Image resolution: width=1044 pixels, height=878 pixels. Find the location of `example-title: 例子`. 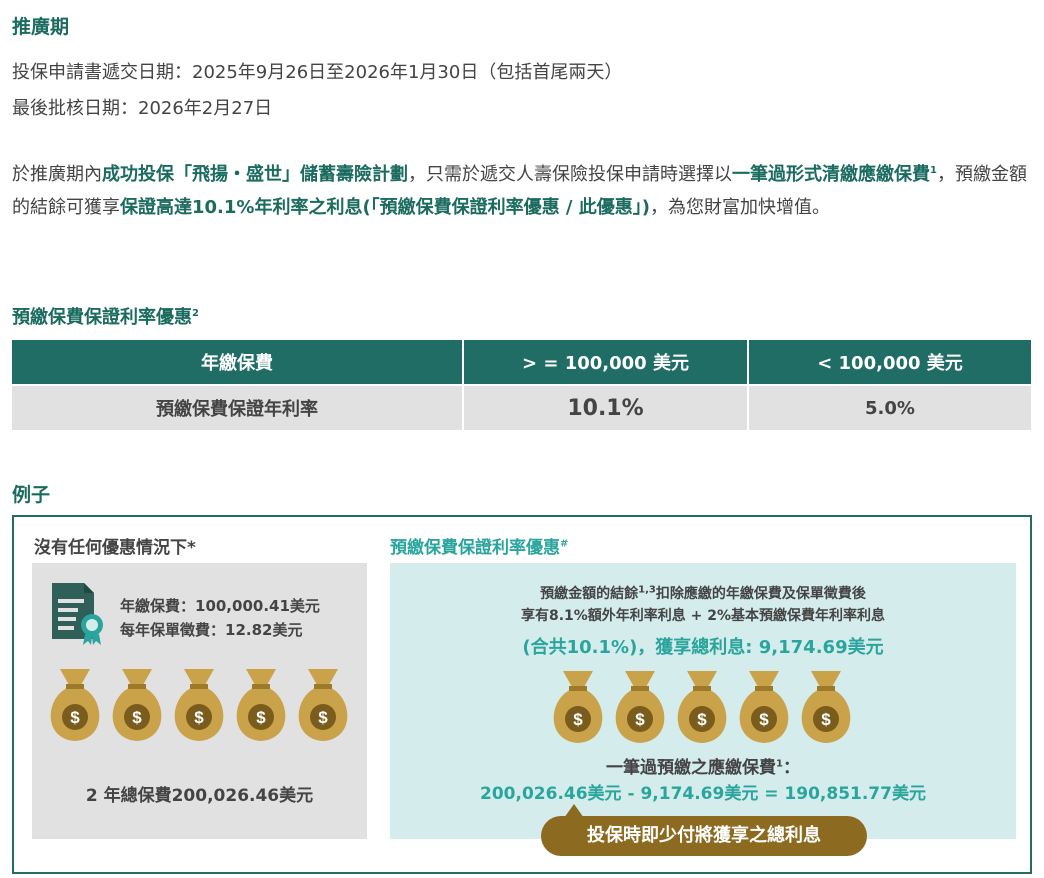

example-title: 例子 is located at coordinates (31, 495).